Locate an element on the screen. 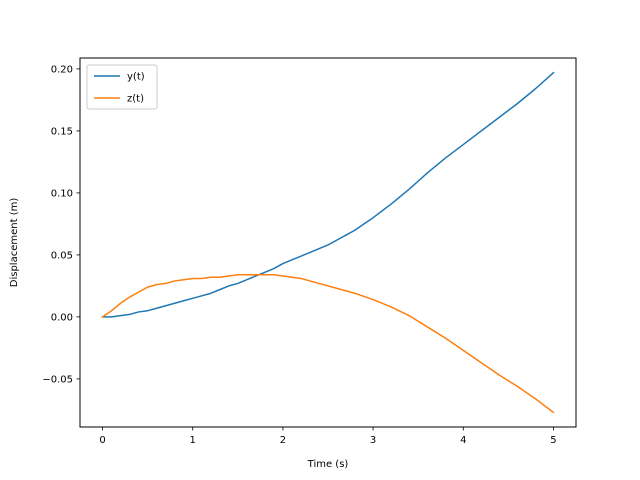 This screenshot has width=640, height=480. x-tick-label: 0 is located at coordinates (102, 440).